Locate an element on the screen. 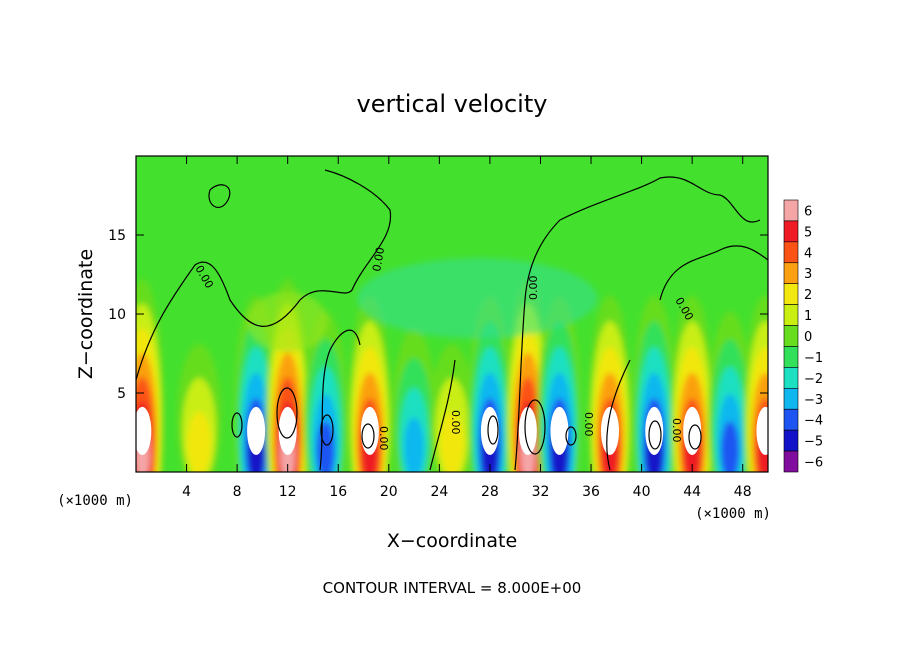 The image size is (904, 654). colorbar-label: −1 is located at coordinates (813, 358).